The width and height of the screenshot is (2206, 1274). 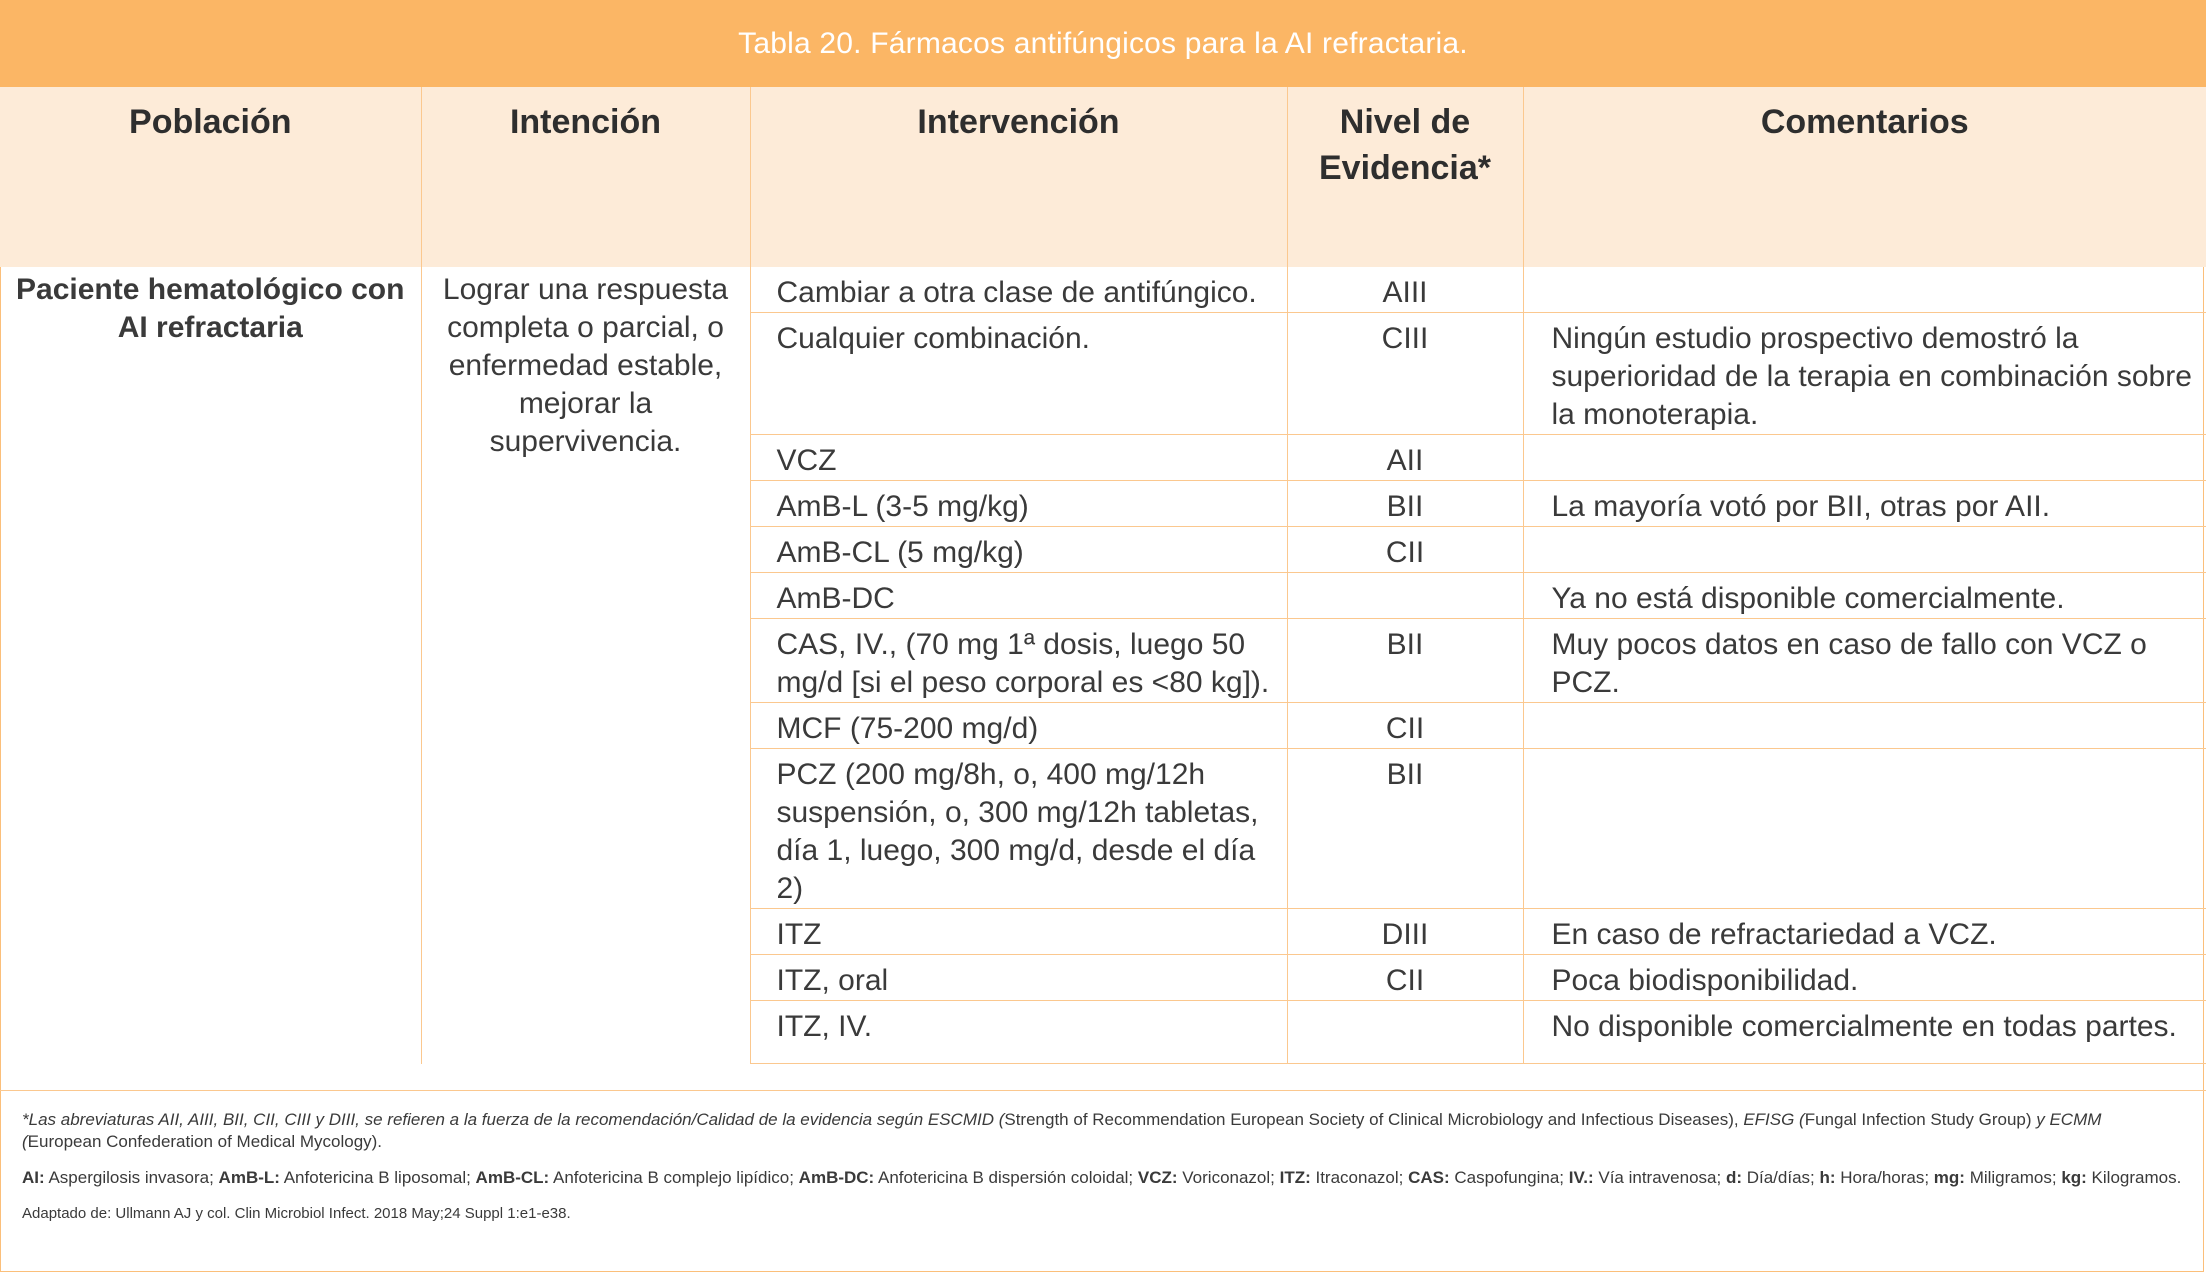 What do you see at coordinates (1018, 290) in the screenshot?
I see `cell-intervencion: Cambiar a otra clase de antifúngico.` at bounding box center [1018, 290].